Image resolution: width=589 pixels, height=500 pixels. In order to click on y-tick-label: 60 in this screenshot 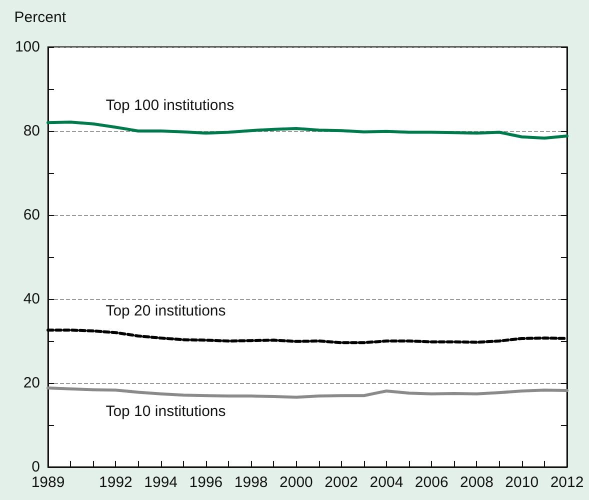, I will do `click(31, 215)`.